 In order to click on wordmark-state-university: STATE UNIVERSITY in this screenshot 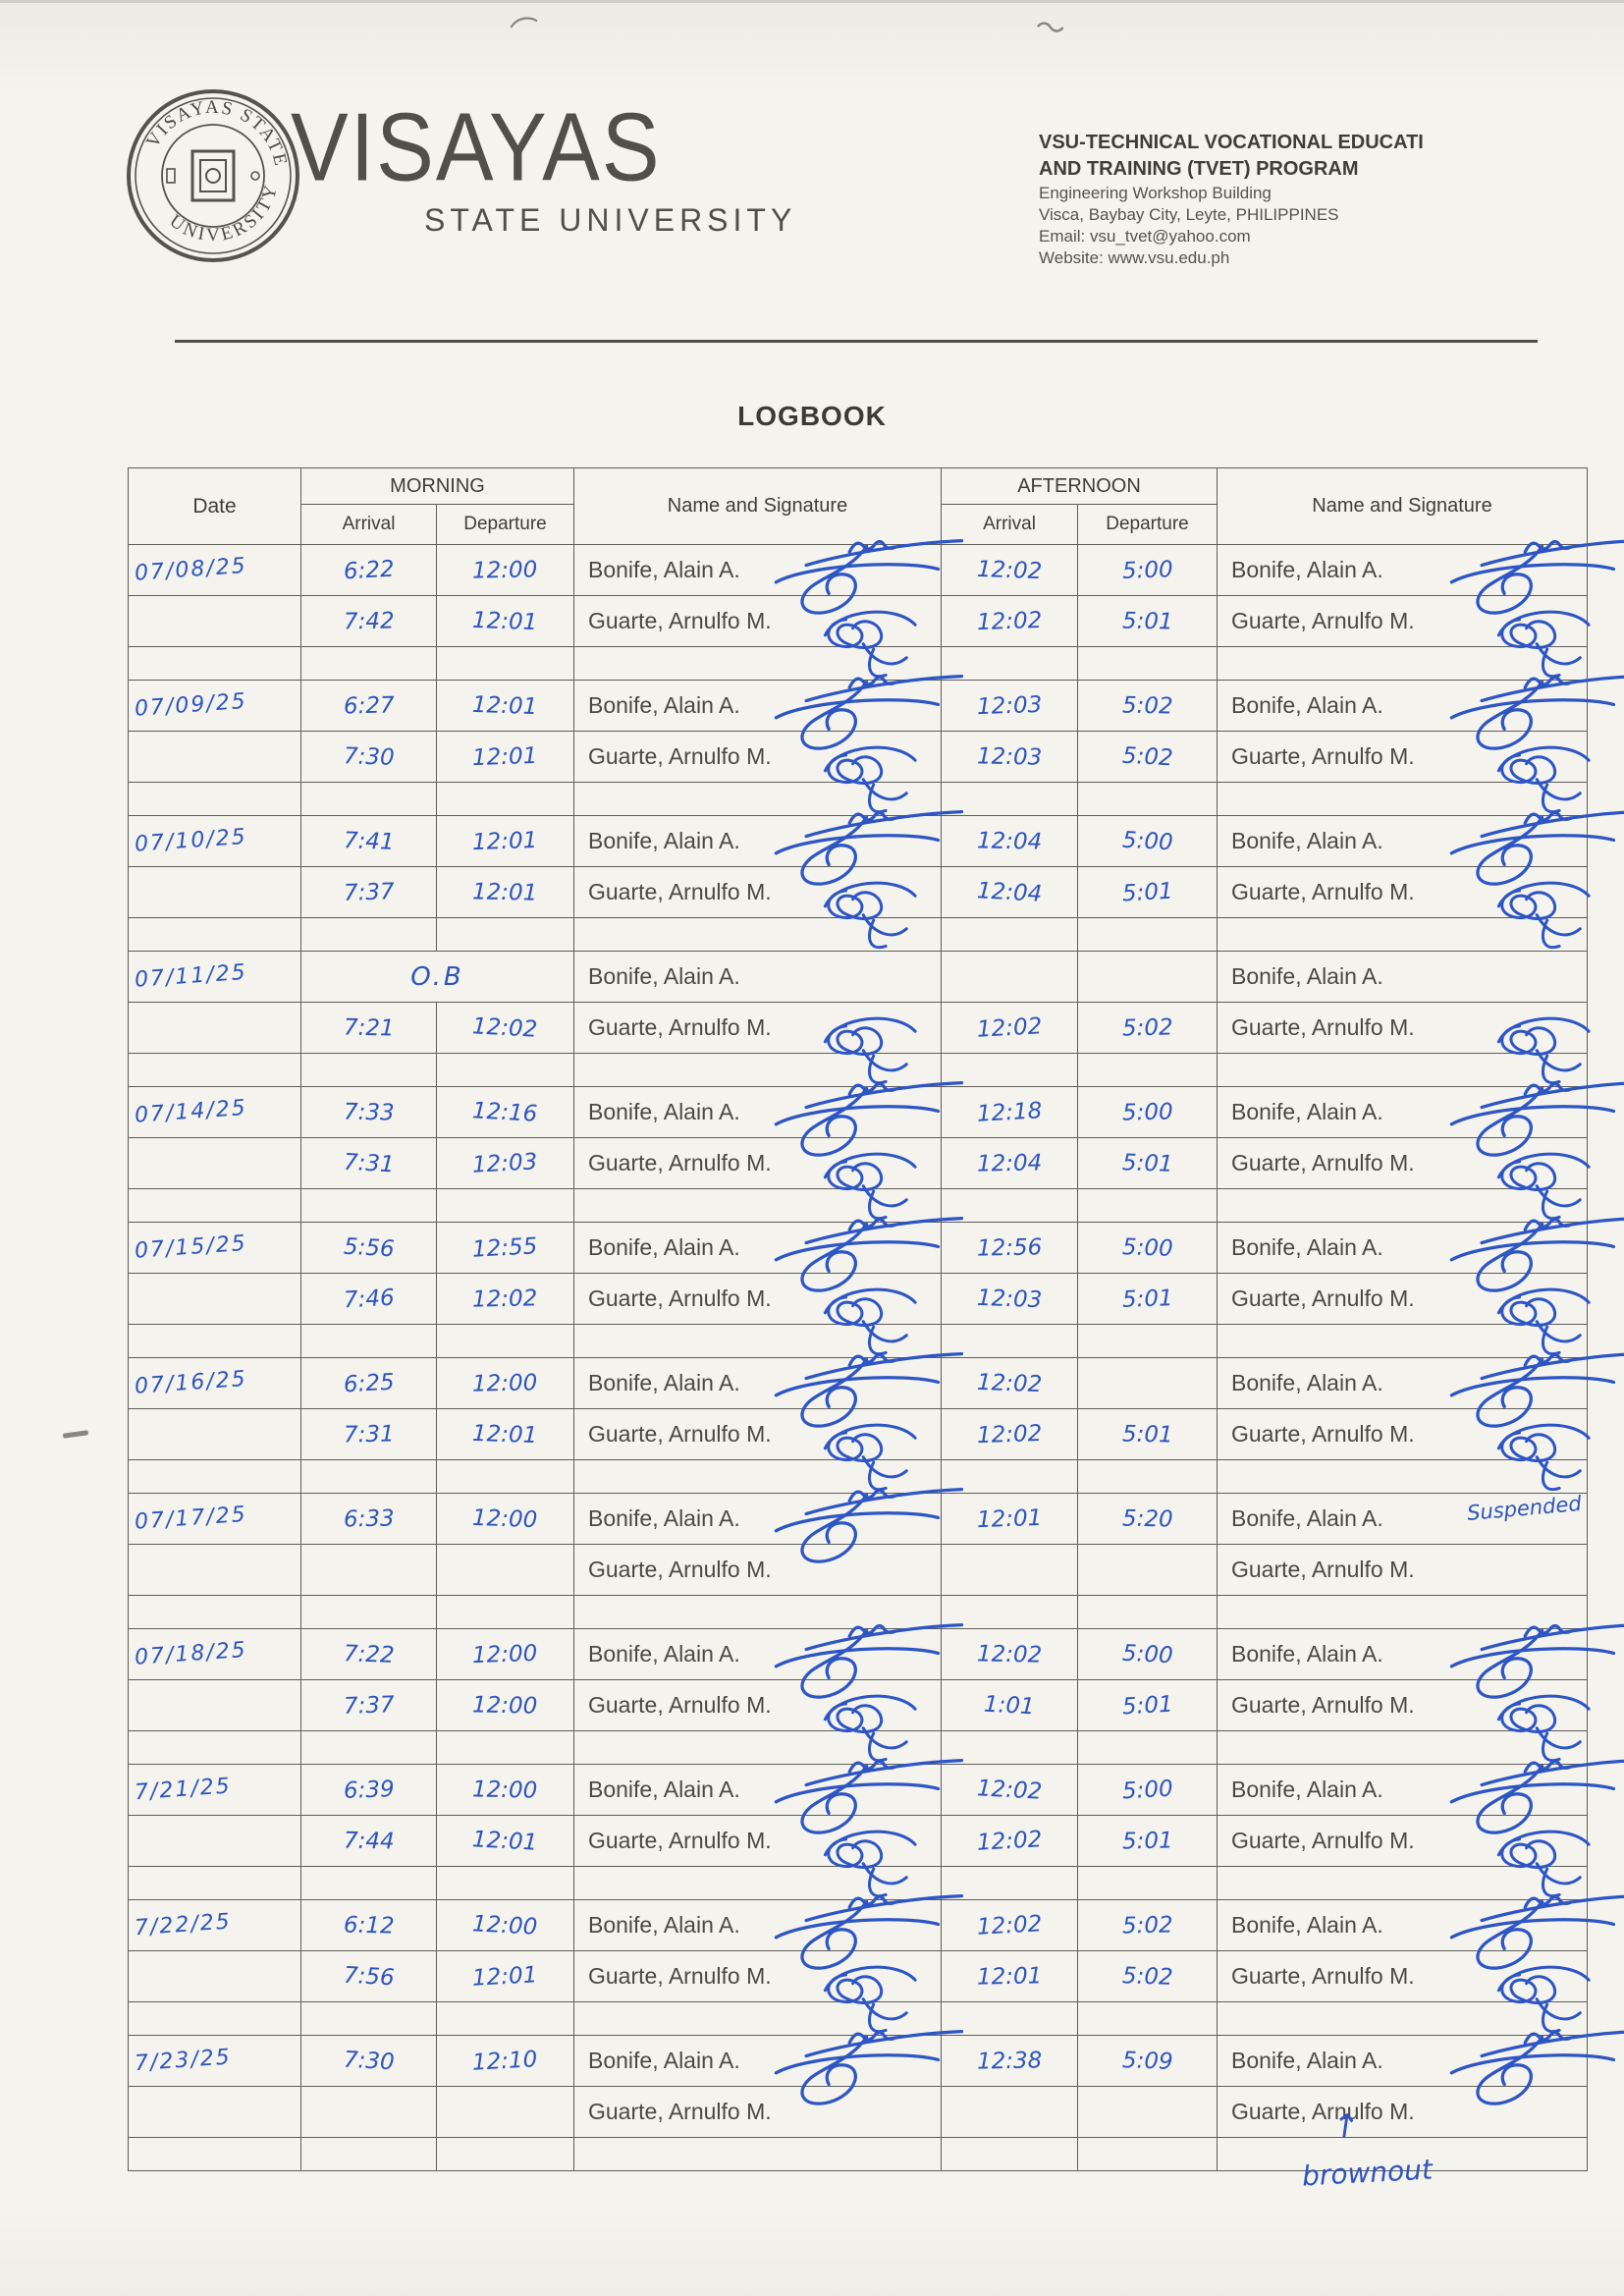, I will do `click(610, 220)`.